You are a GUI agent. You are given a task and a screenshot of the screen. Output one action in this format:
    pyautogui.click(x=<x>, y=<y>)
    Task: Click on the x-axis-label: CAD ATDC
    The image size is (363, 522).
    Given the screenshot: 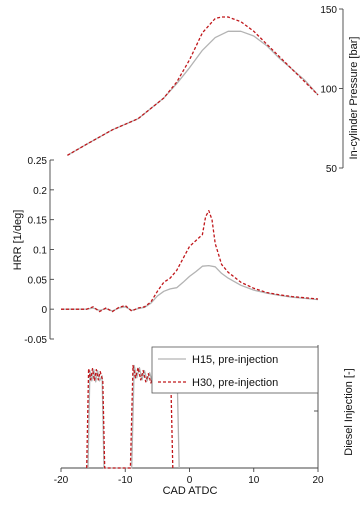 What is the action you would take?
    pyautogui.click(x=190, y=491)
    